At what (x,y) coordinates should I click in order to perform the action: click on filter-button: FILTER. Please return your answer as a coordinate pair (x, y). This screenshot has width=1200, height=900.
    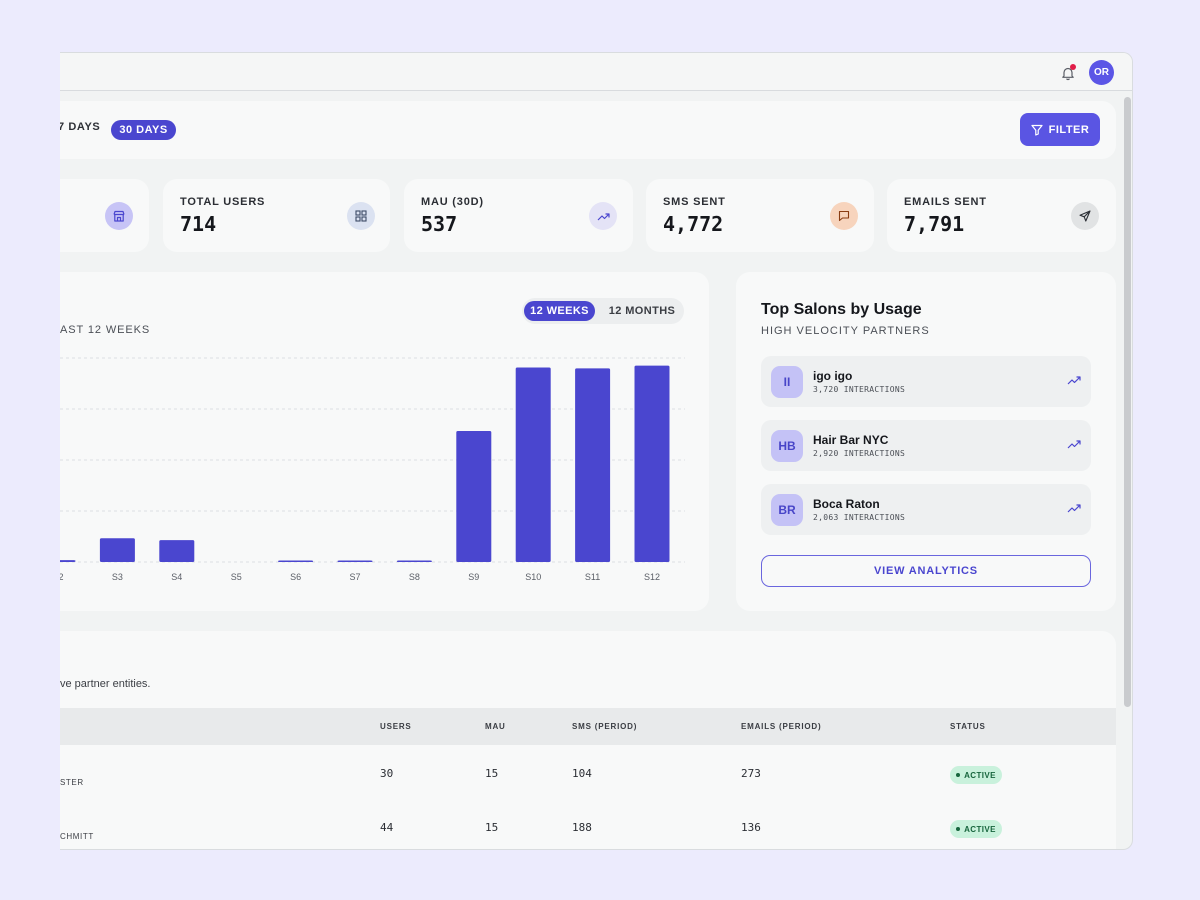
    Looking at the image, I should click on (1060, 129).